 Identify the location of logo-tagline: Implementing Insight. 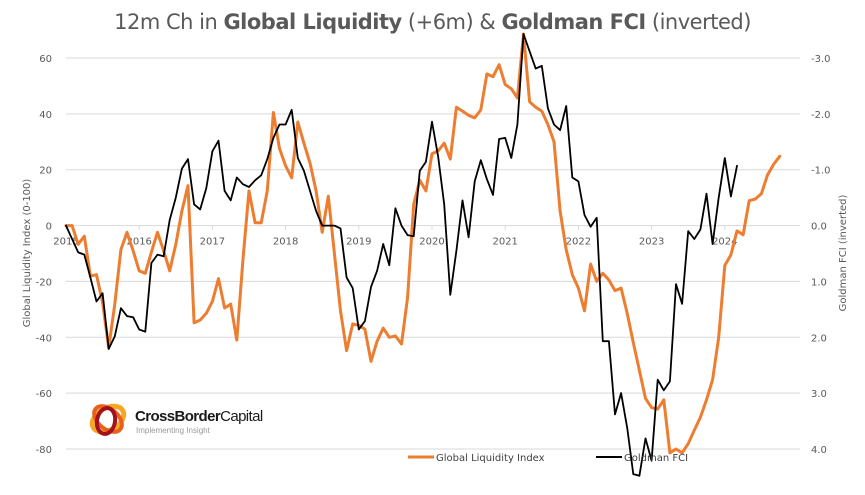
(173, 430).